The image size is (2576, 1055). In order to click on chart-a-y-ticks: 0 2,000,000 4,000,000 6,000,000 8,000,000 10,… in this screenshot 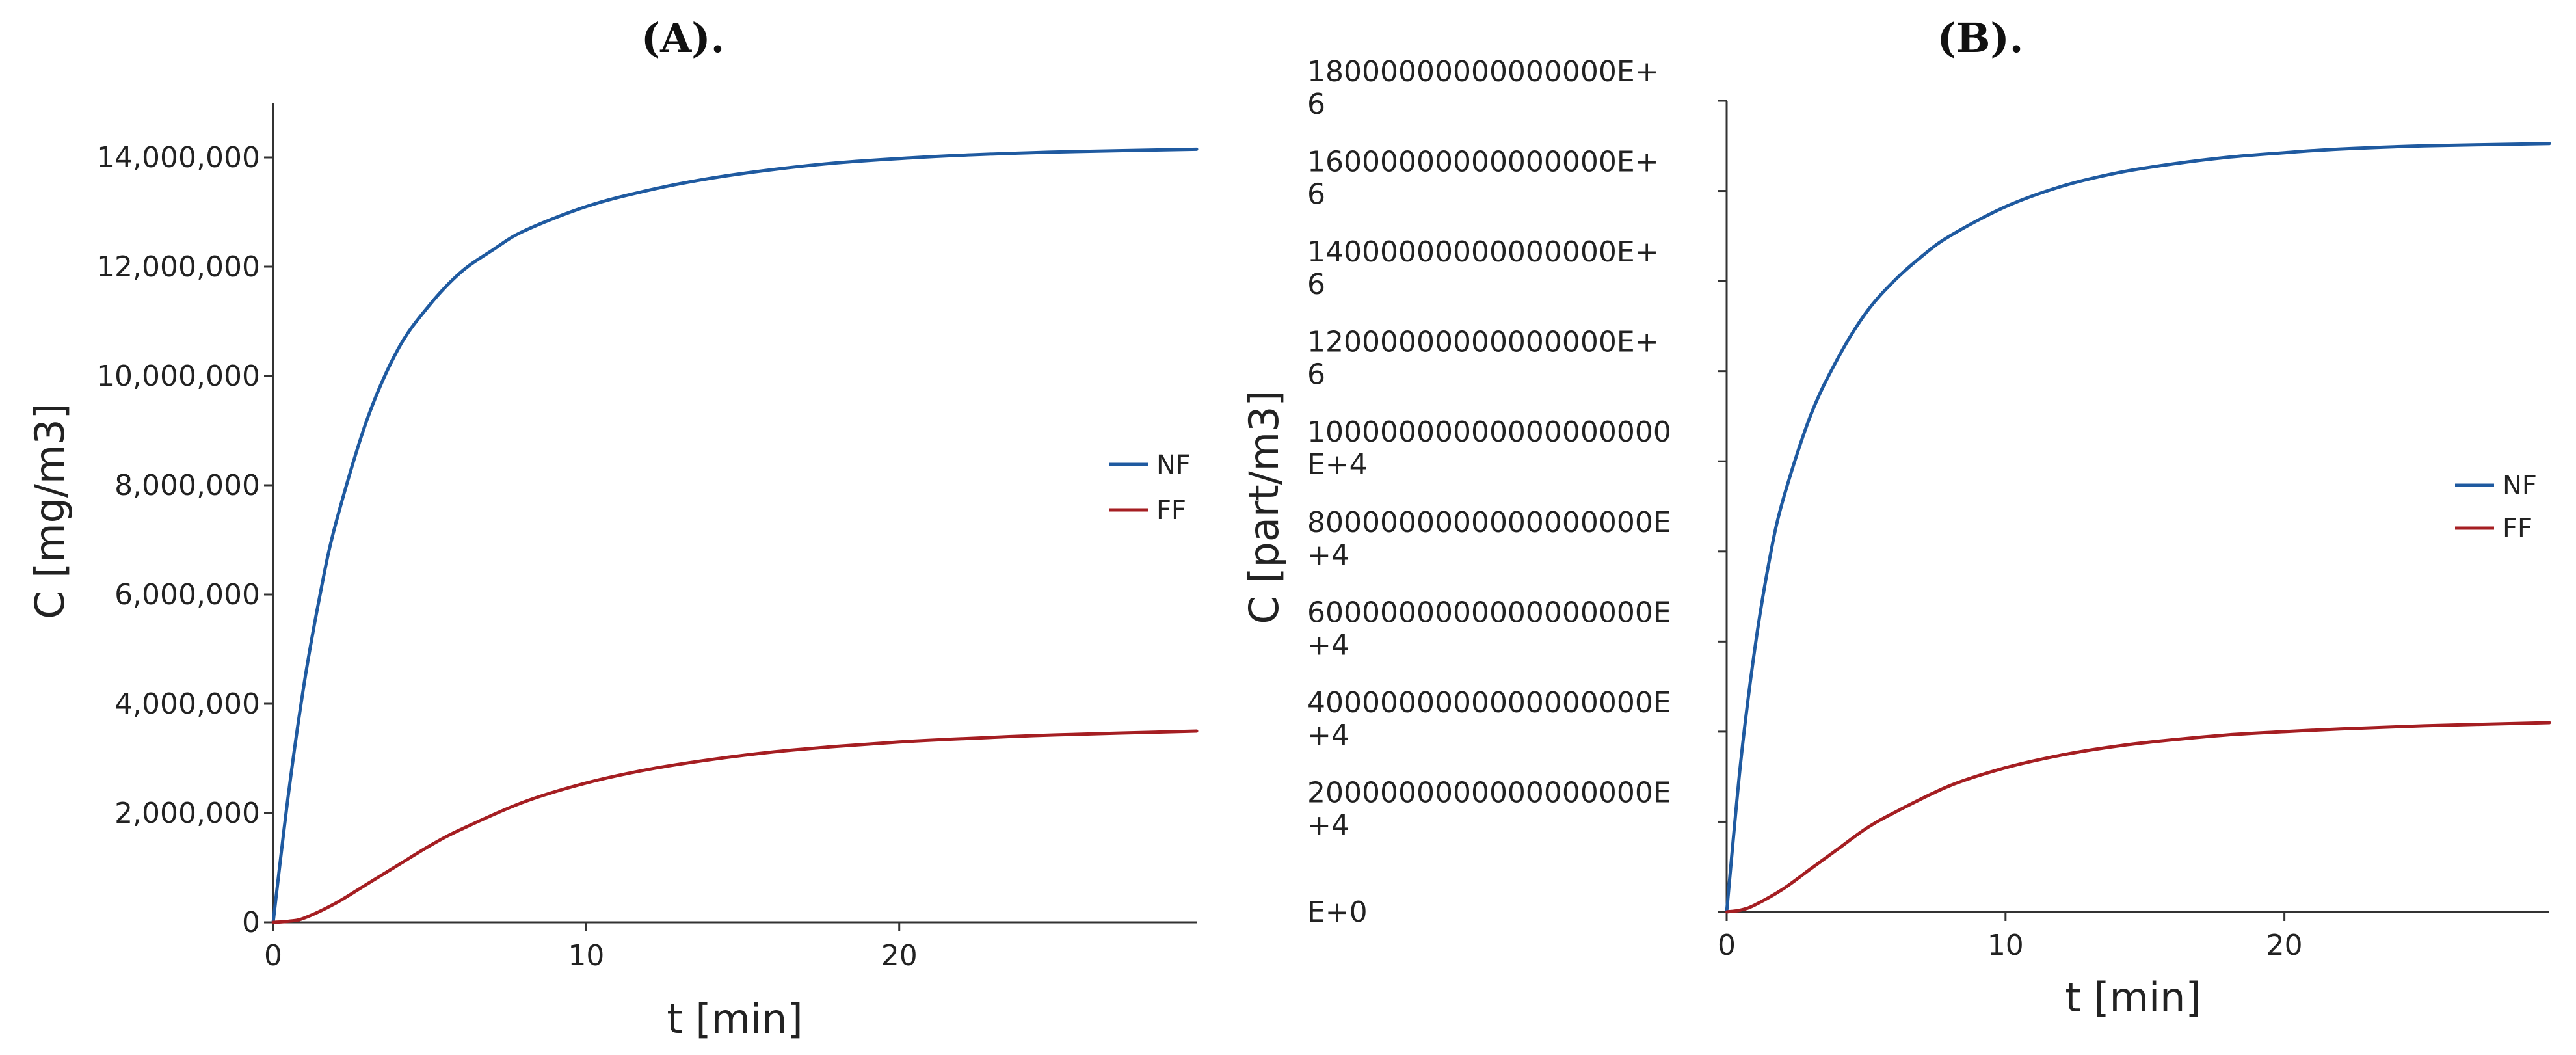, I will do `click(184, 540)`.